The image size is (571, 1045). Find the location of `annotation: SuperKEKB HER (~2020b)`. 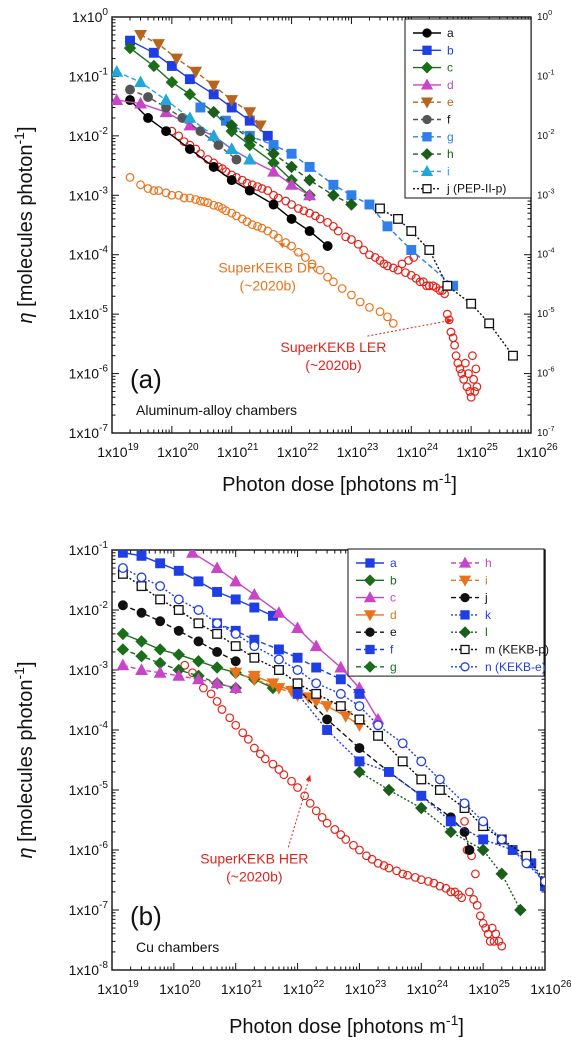

annotation: SuperKEKB HER (~2020b) is located at coordinates (255, 829).